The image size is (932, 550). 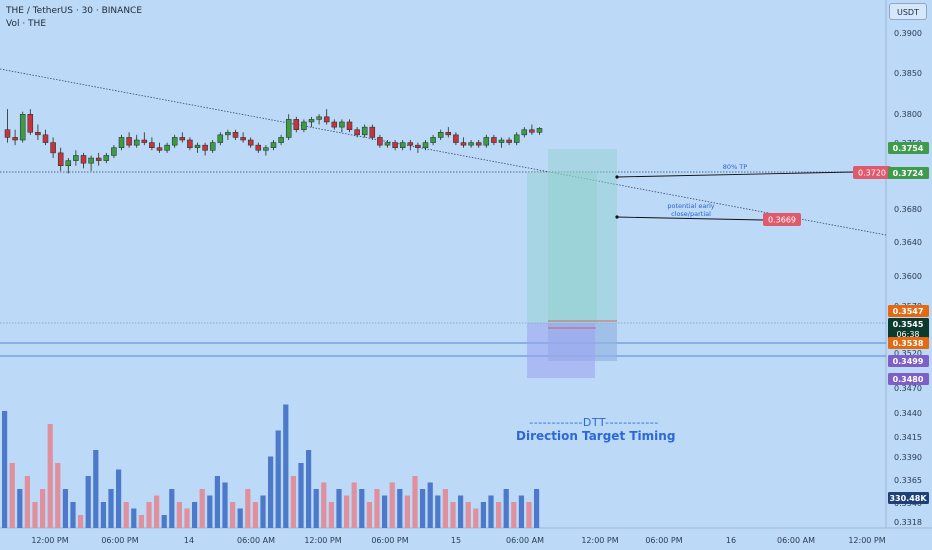 I want to click on price-label-value: 0.3724, so click(x=908, y=173).